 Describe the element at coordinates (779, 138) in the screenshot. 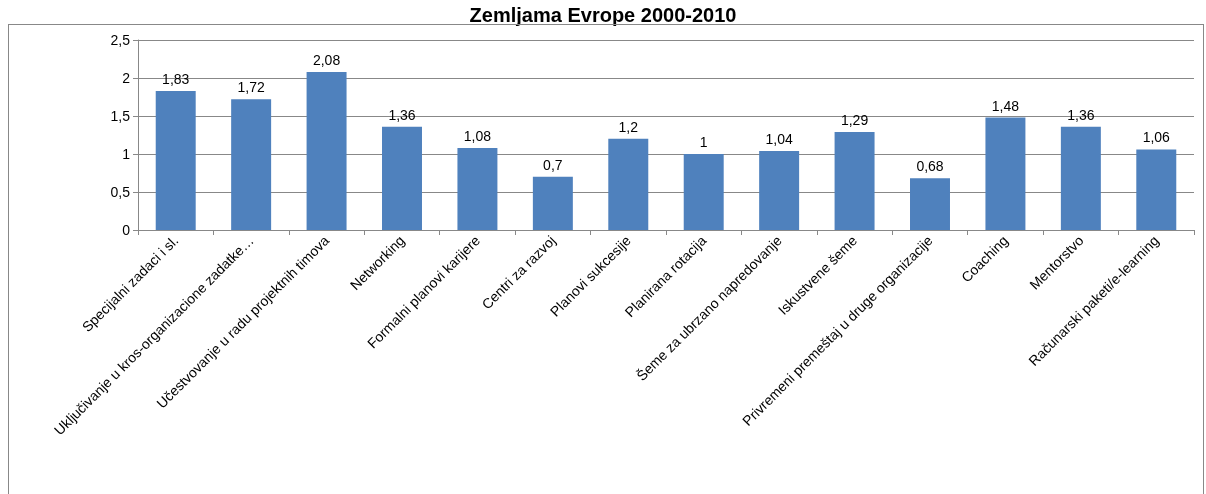

I see `data-label: 1,04` at that location.